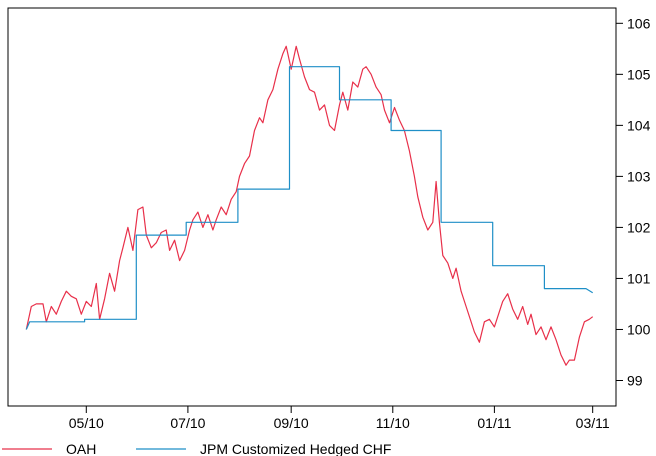 This screenshot has width=656, height=456. Describe the element at coordinates (639, 125) in the screenshot. I see `y-tick-label: 104` at that location.